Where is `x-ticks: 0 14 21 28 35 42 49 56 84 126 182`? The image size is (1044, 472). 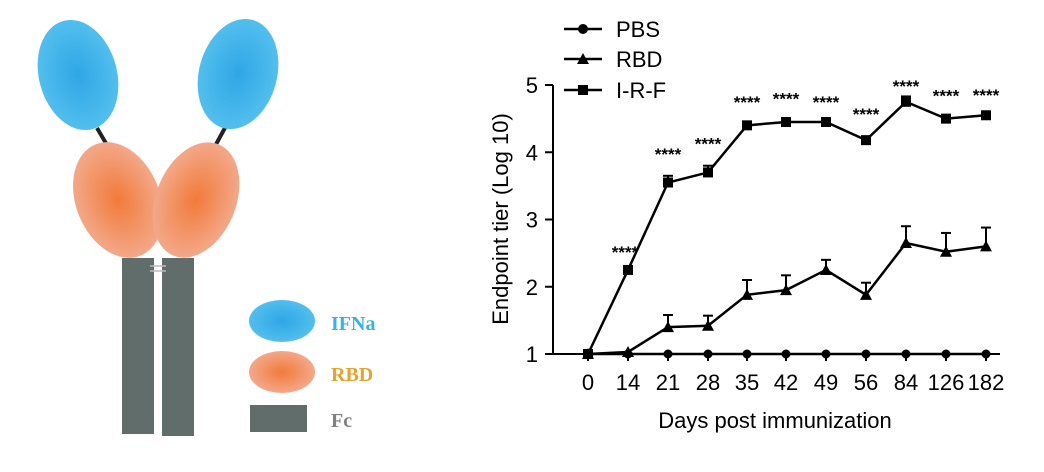 x-ticks: 0 14 21 28 35 42 49 56 84 126 182 is located at coordinates (793, 374).